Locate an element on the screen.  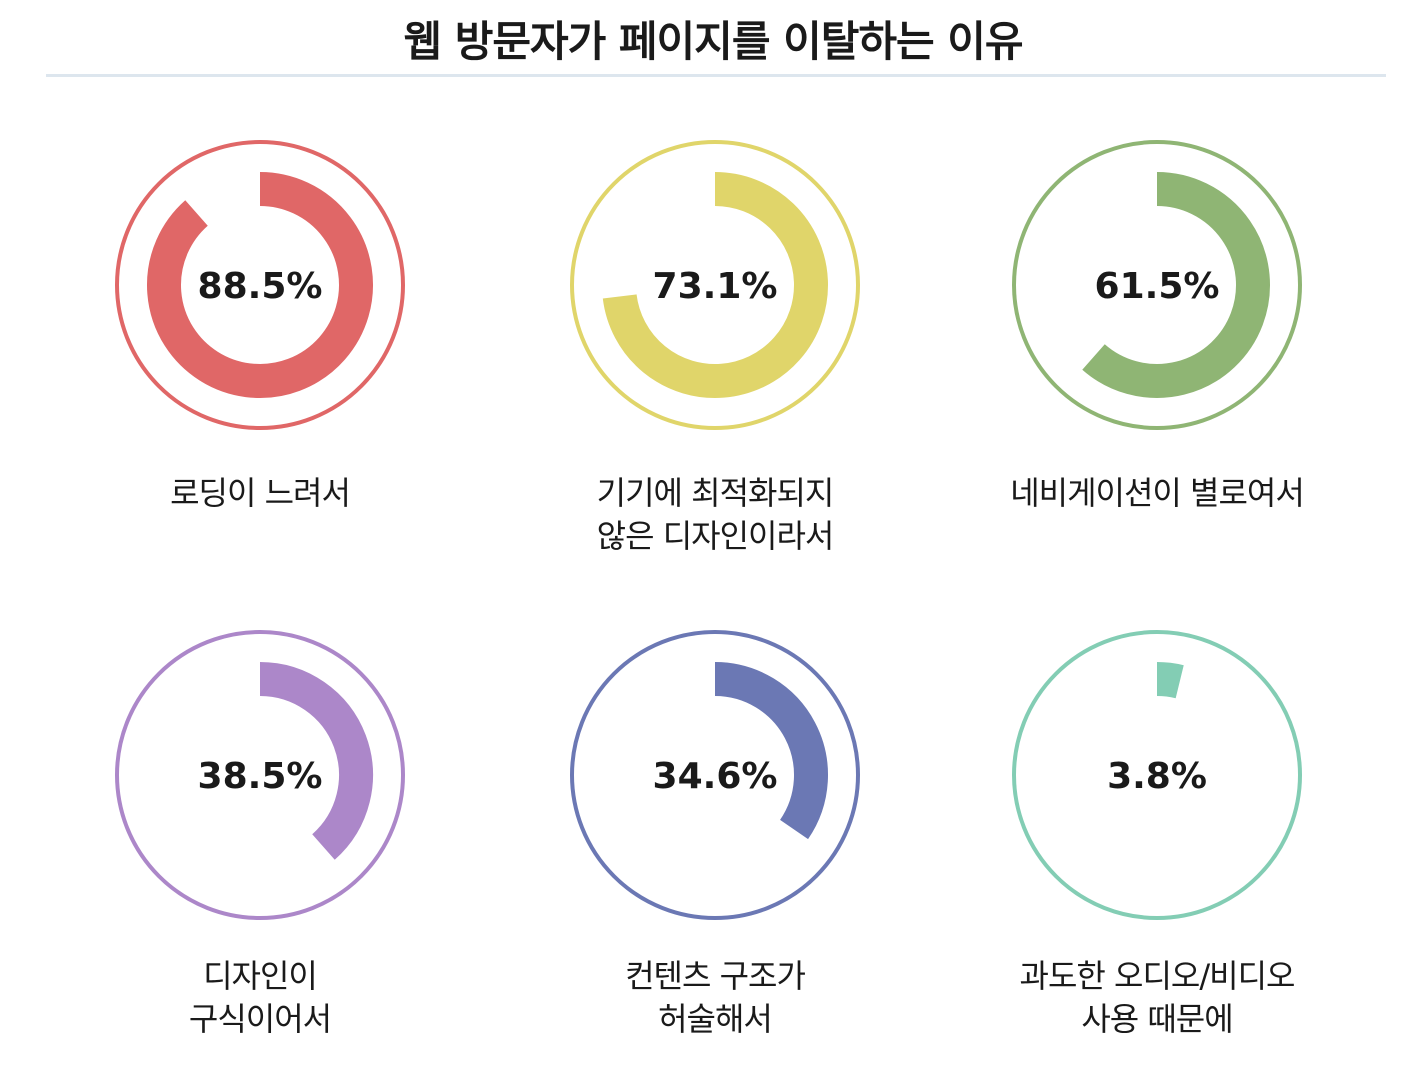
donut-caption-line: 구식이어서 is located at coordinates (260, 1019).